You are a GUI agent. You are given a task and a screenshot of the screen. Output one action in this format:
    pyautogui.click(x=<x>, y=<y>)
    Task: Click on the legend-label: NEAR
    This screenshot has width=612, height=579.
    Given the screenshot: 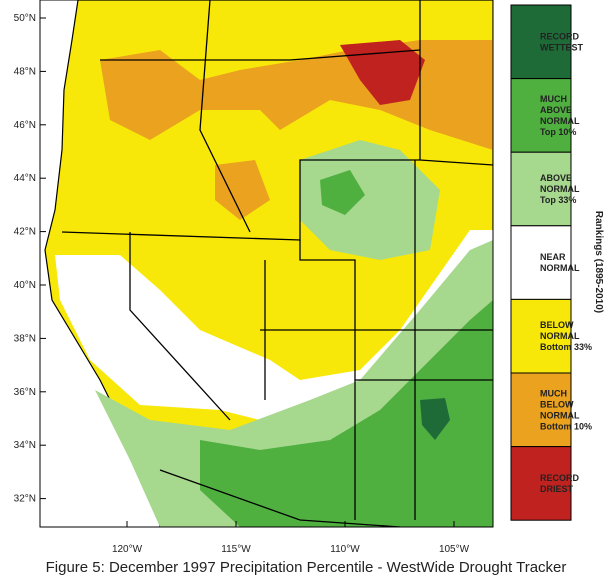 What is the action you would take?
    pyautogui.click(x=553, y=257)
    